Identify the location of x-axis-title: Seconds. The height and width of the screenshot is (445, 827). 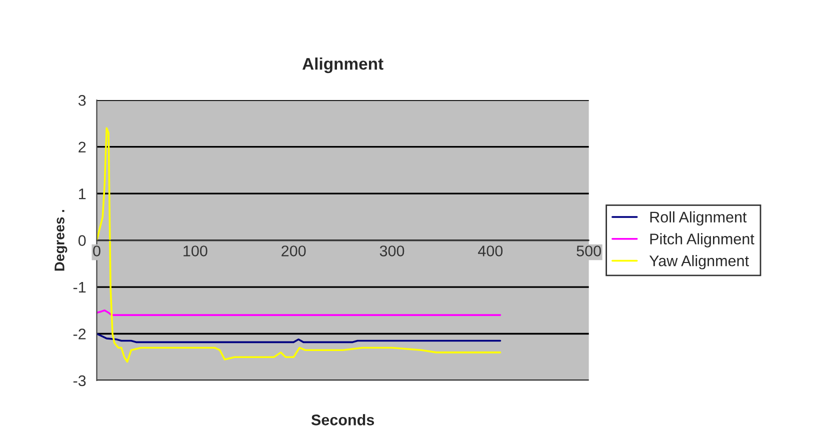
(342, 420).